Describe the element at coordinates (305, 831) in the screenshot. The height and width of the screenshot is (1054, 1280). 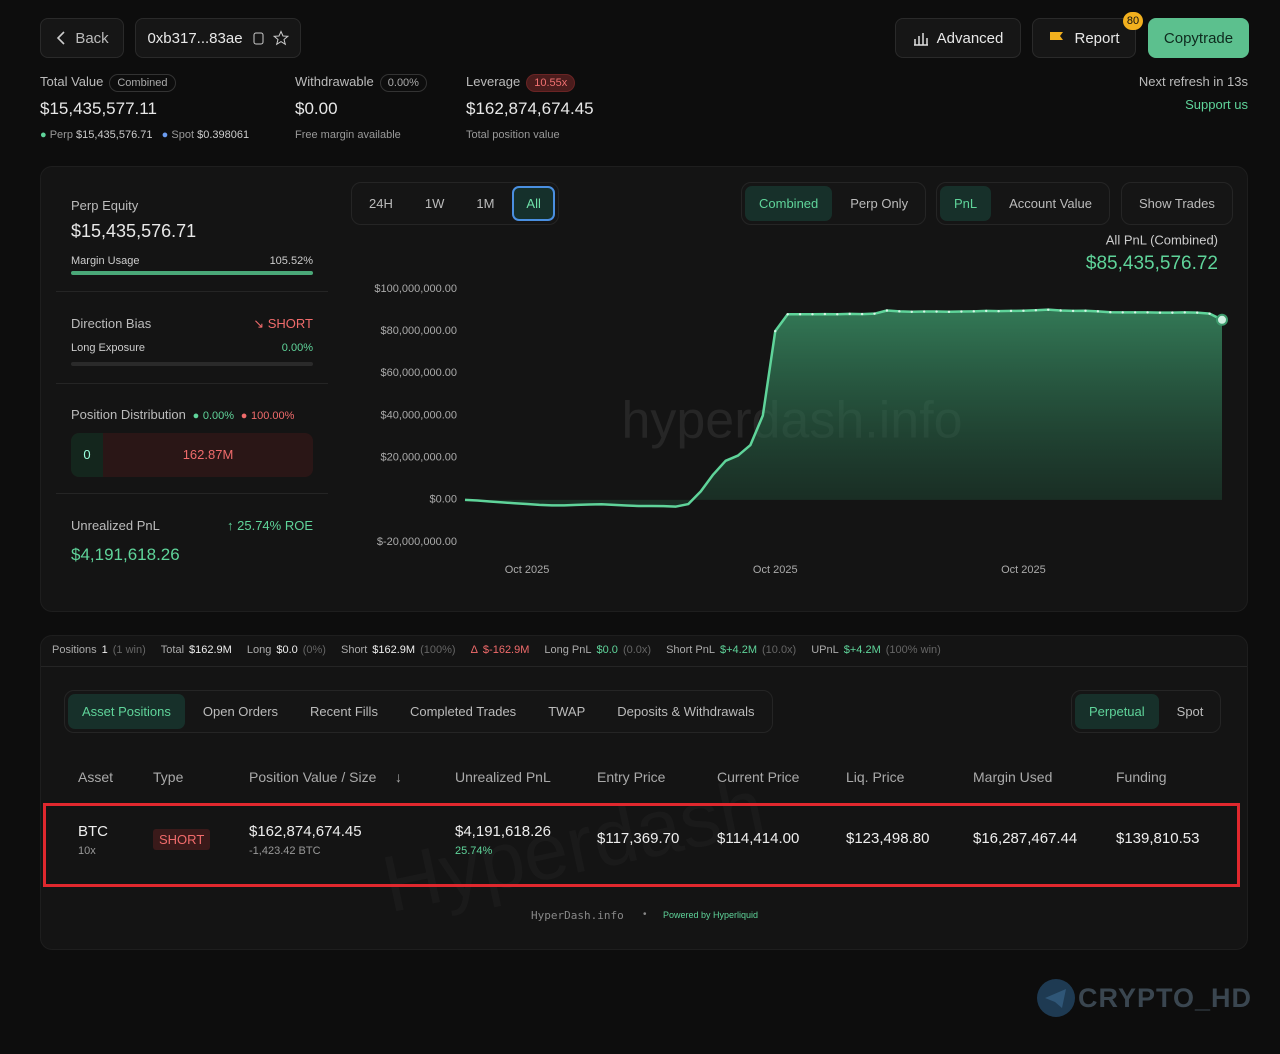
I see `position-value: $162,874,674.45` at that location.